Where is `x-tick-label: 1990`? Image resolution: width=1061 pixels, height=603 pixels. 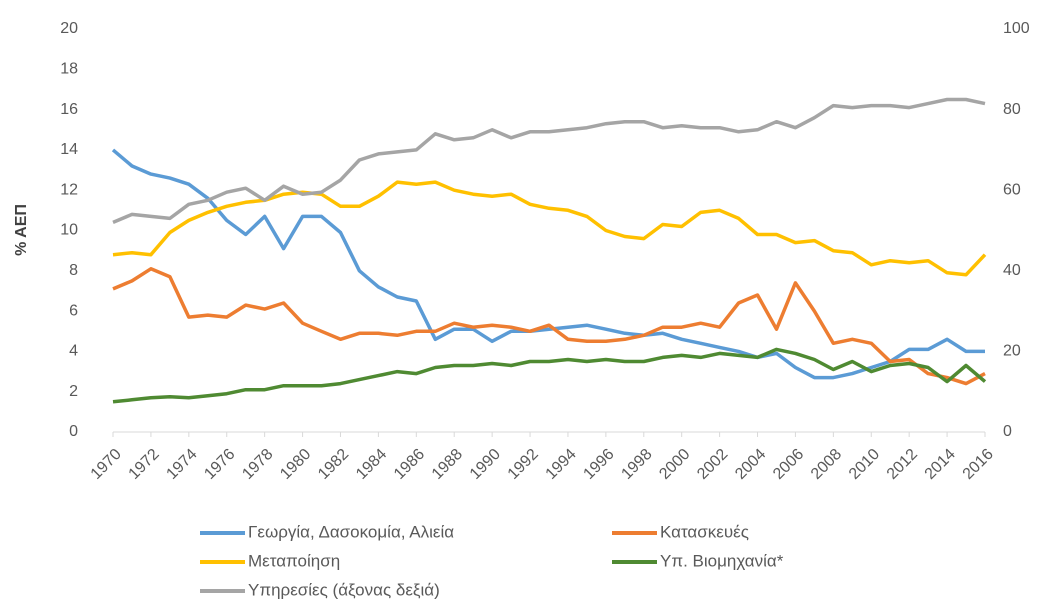
x-tick-label: 1990 is located at coordinates (485, 464).